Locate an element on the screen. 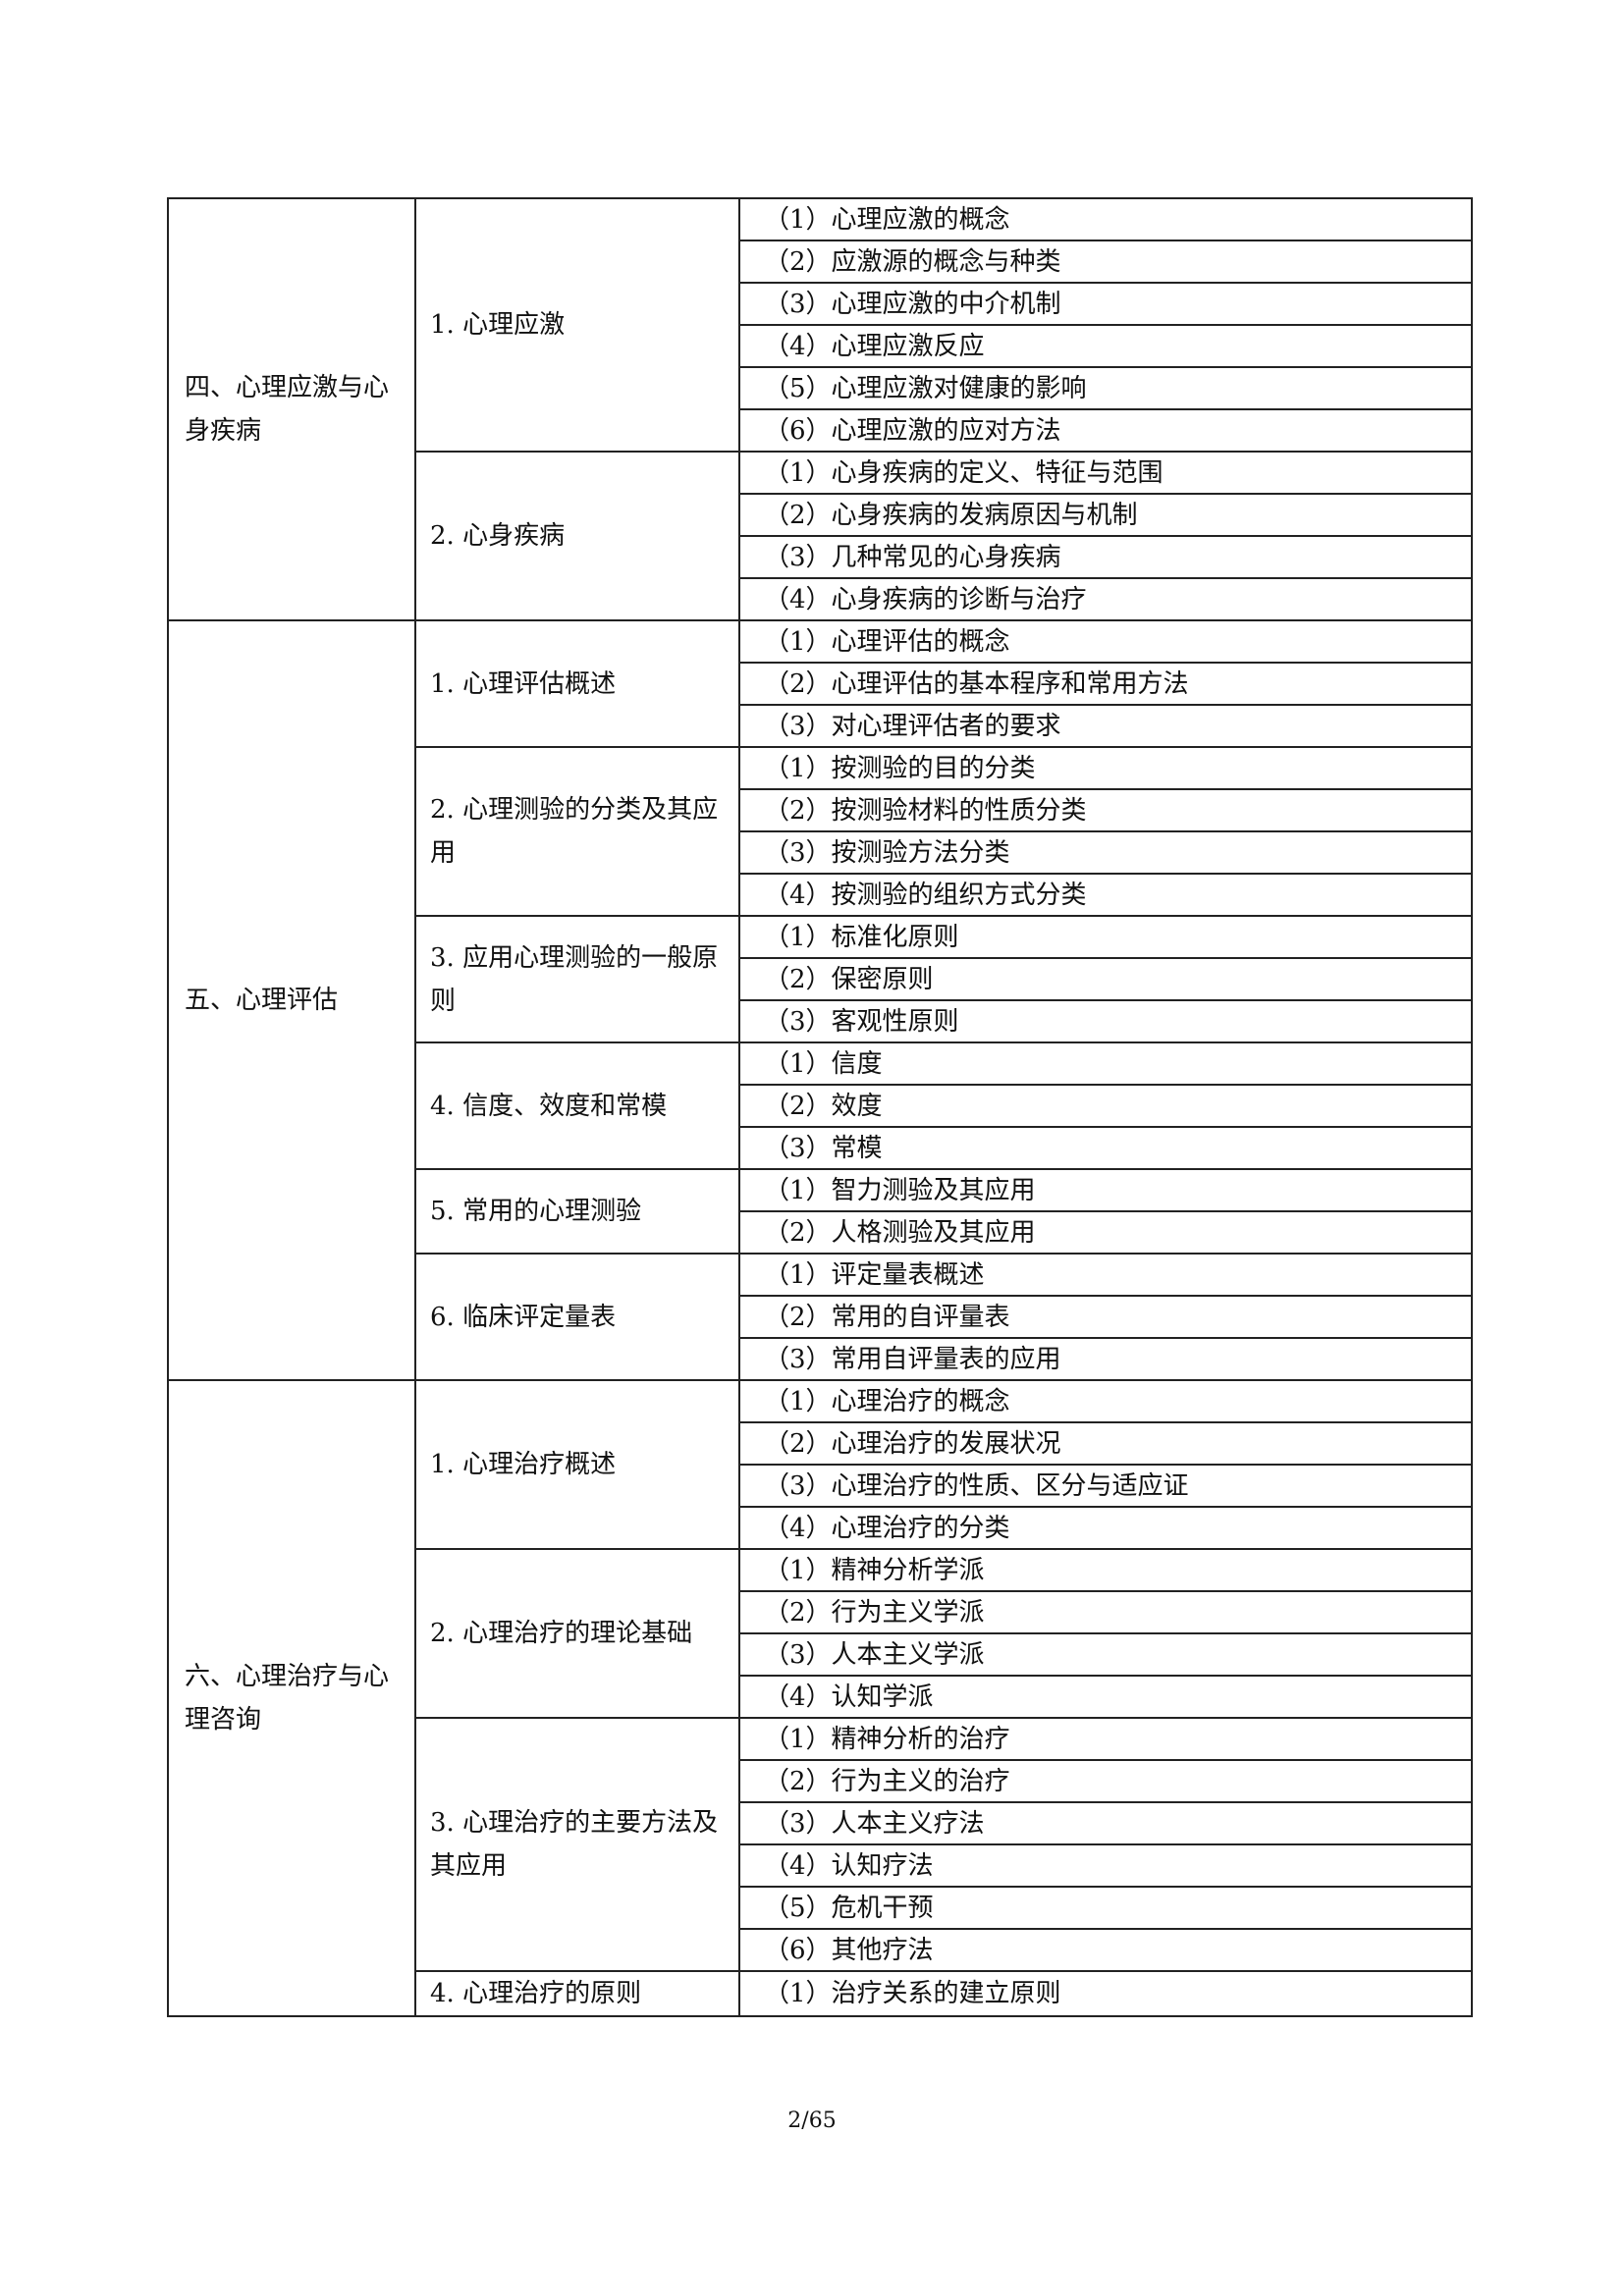 This screenshot has height=2296, width=1624. item-cell: （2）人格测验及其应用 is located at coordinates (1105, 1232).